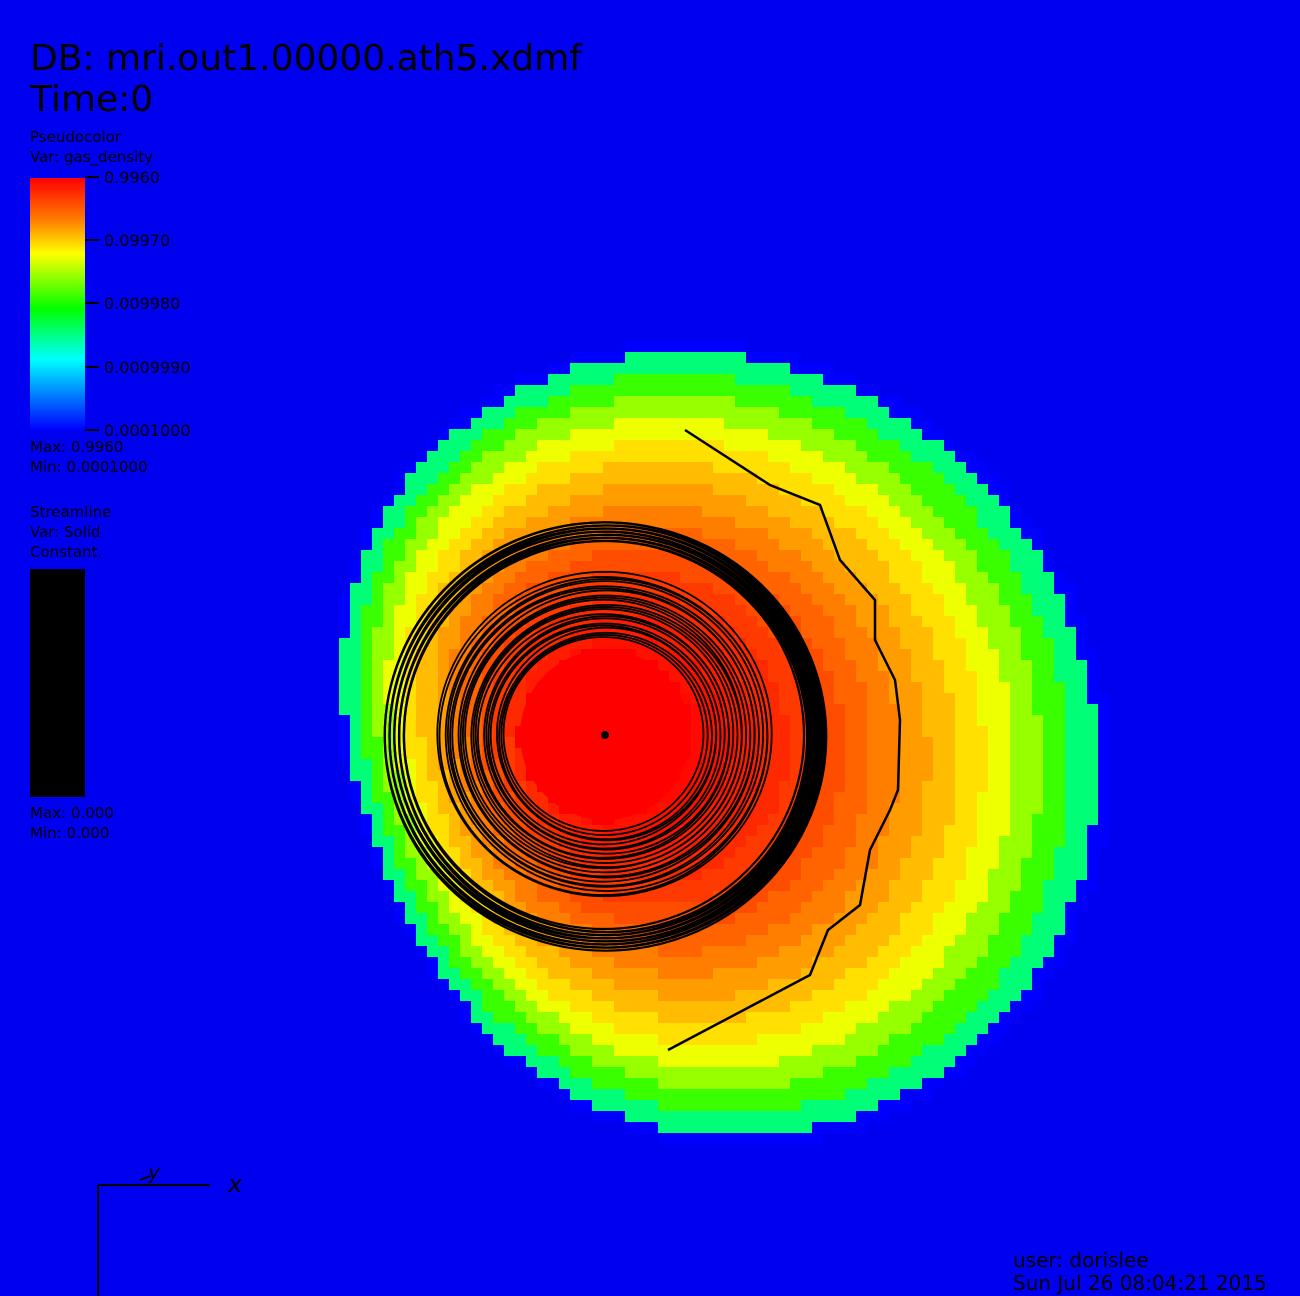 The height and width of the screenshot is (1296, 1300). Describe the element at coordinates (57, 304) in the screenshot. I see `pseudocolor-colorbar` at that location.